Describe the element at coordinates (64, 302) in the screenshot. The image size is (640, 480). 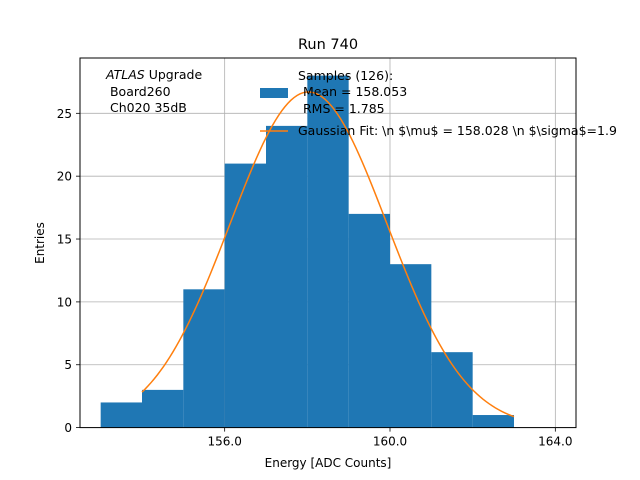
I see `y-tick-label: 10` at that location.